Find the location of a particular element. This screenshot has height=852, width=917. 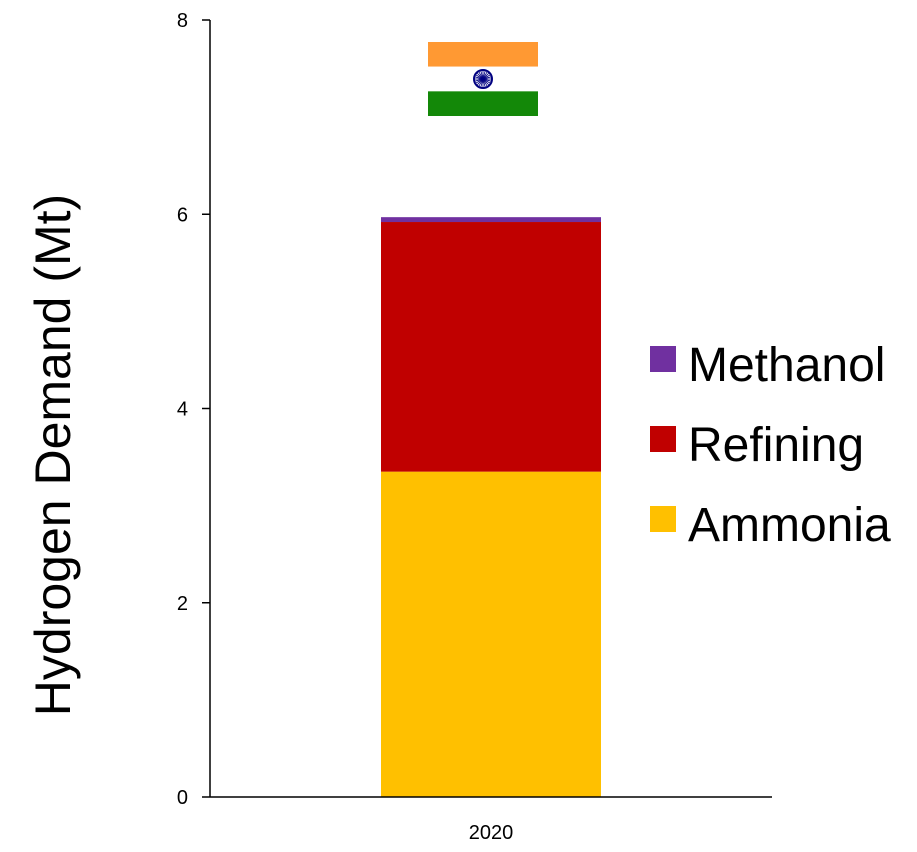

legend-label-refining: Refining is located at coordinates (776, 445).